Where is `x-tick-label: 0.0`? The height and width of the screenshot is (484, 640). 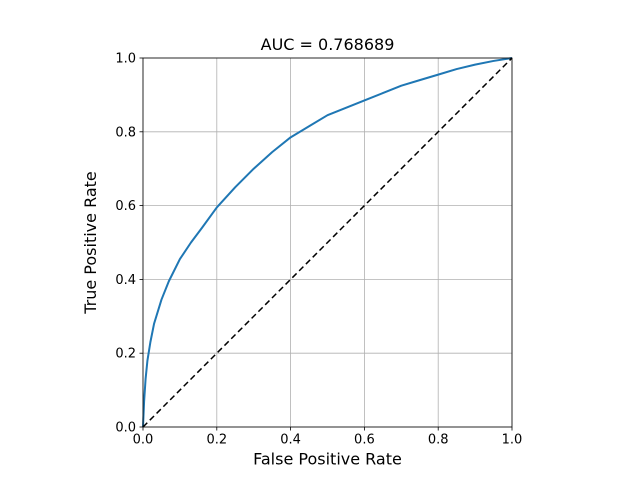 x-tick-label: 0.0 is located at coordinates (143, 440).